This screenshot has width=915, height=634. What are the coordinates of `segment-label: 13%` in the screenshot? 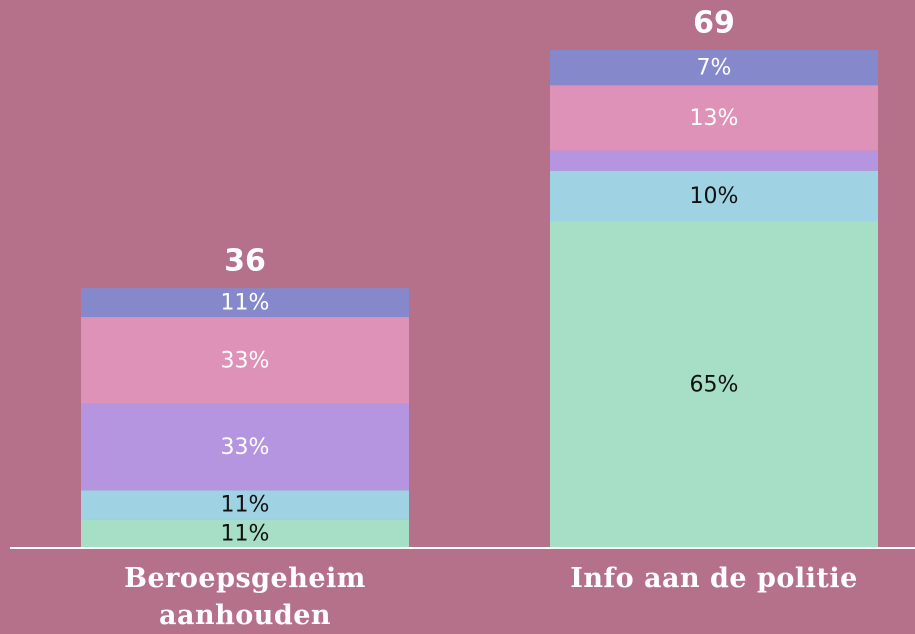 It's located at (714, 118).